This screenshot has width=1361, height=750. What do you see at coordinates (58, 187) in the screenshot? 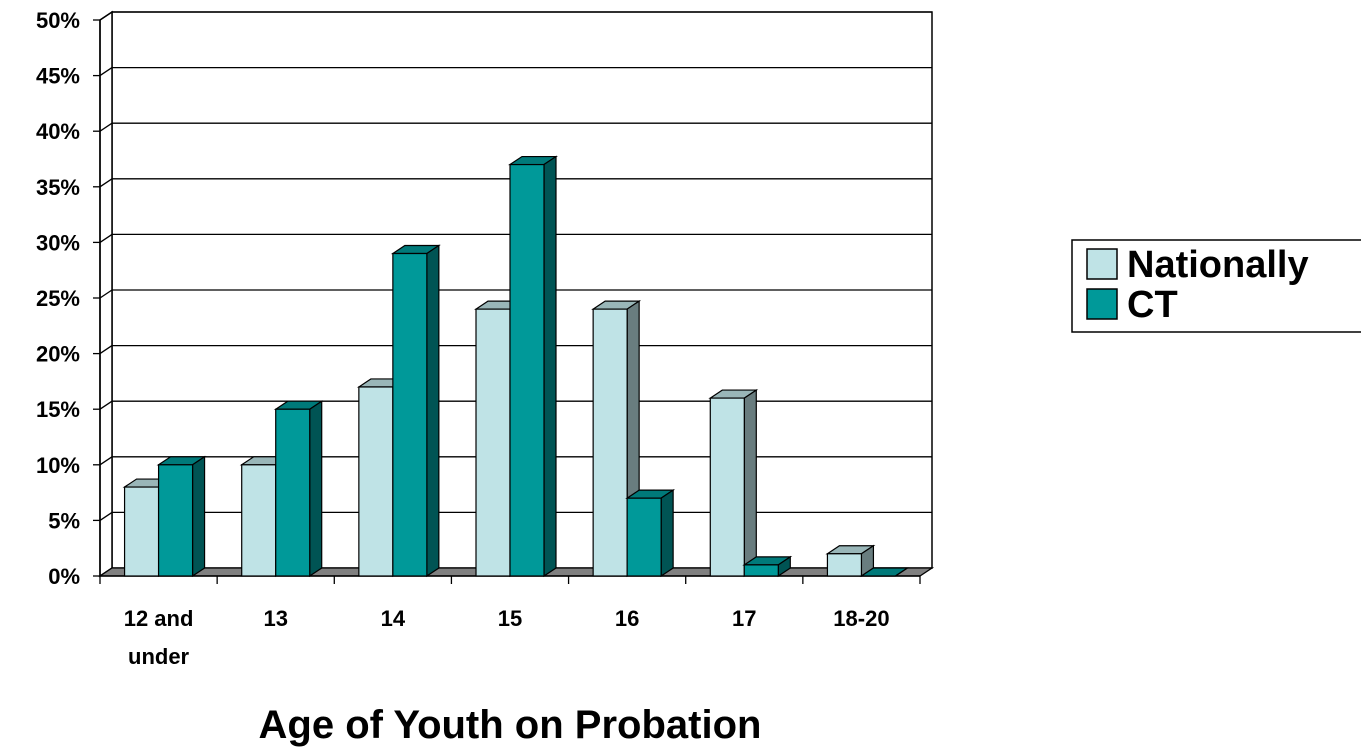
I see `y-tick-label: 35%` at bounding box center [58, 187].